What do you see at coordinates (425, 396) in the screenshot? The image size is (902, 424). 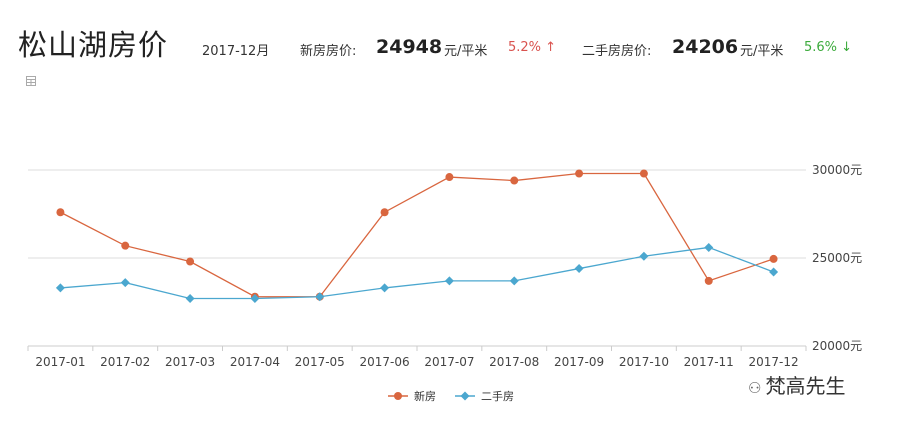 I see `legend-label: 新房` at bounding box center [425, 396].